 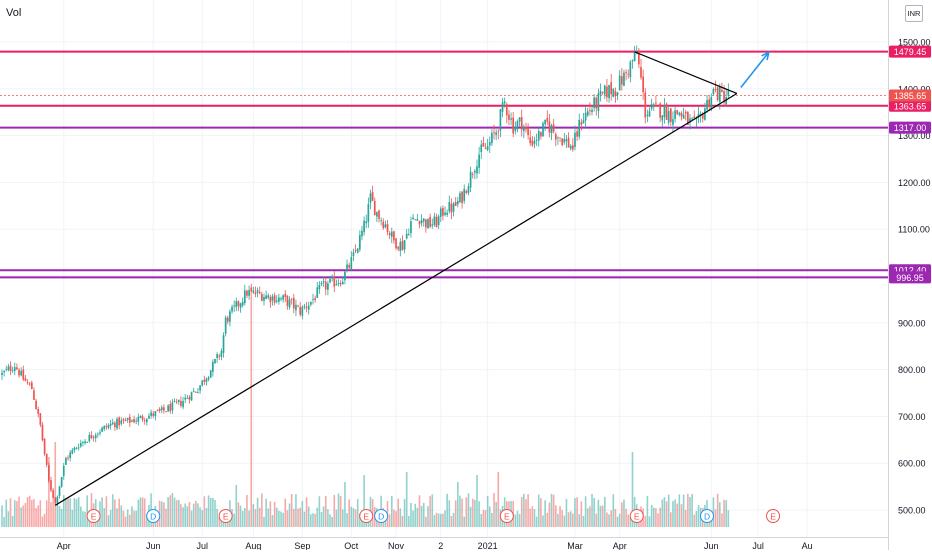 What do you see at coordinates (202, 545) in the screenshot?
I see `time-tick-label: Jul` at bounding box center [202, 545].